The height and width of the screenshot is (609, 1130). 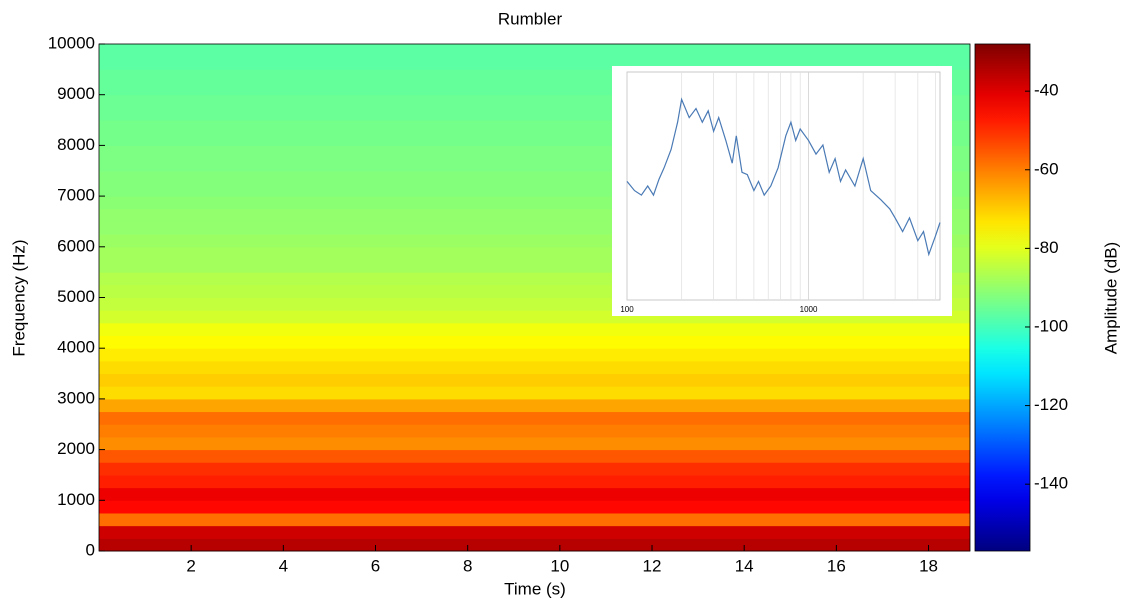 I want to click on y-tick-label: 2000, so click(x=76, y=448).